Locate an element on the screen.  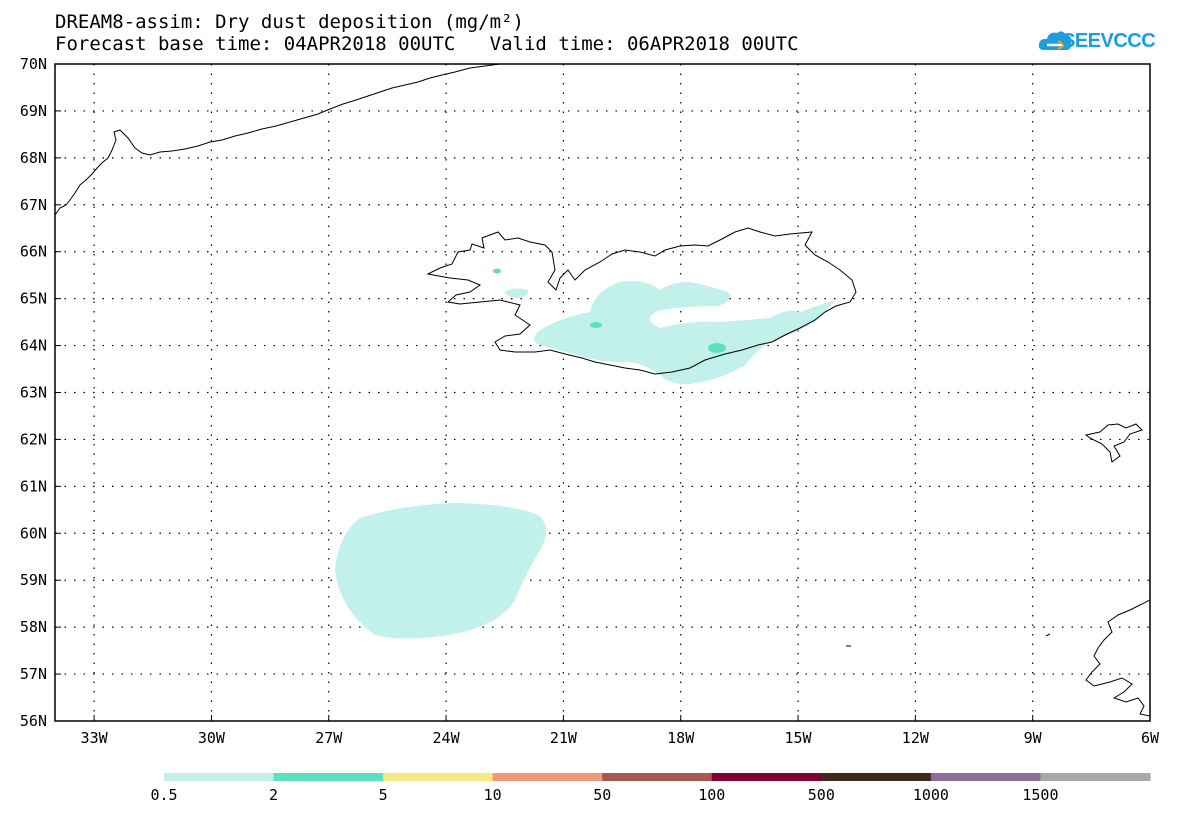
legend-label: 1500 is located at coordinates (1040, 795).